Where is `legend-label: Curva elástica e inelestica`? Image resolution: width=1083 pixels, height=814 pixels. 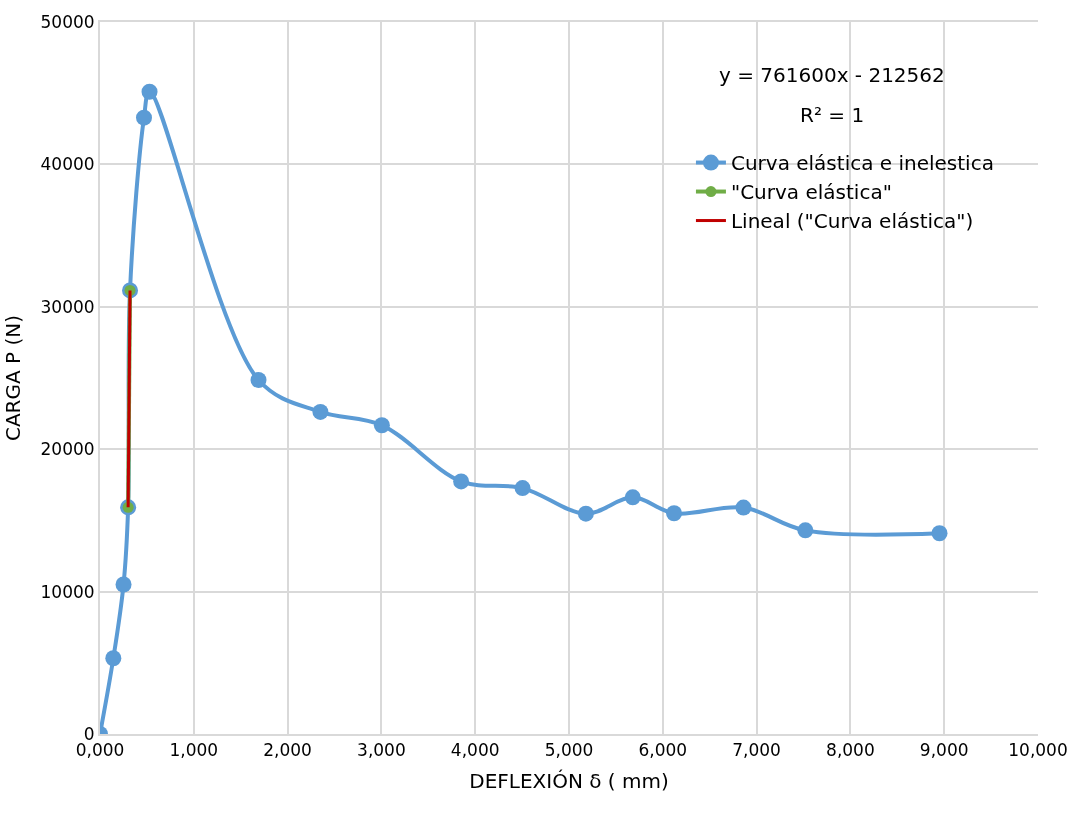 legend-label: Curva elástica e inelestica is located at coordinates (862, 163).